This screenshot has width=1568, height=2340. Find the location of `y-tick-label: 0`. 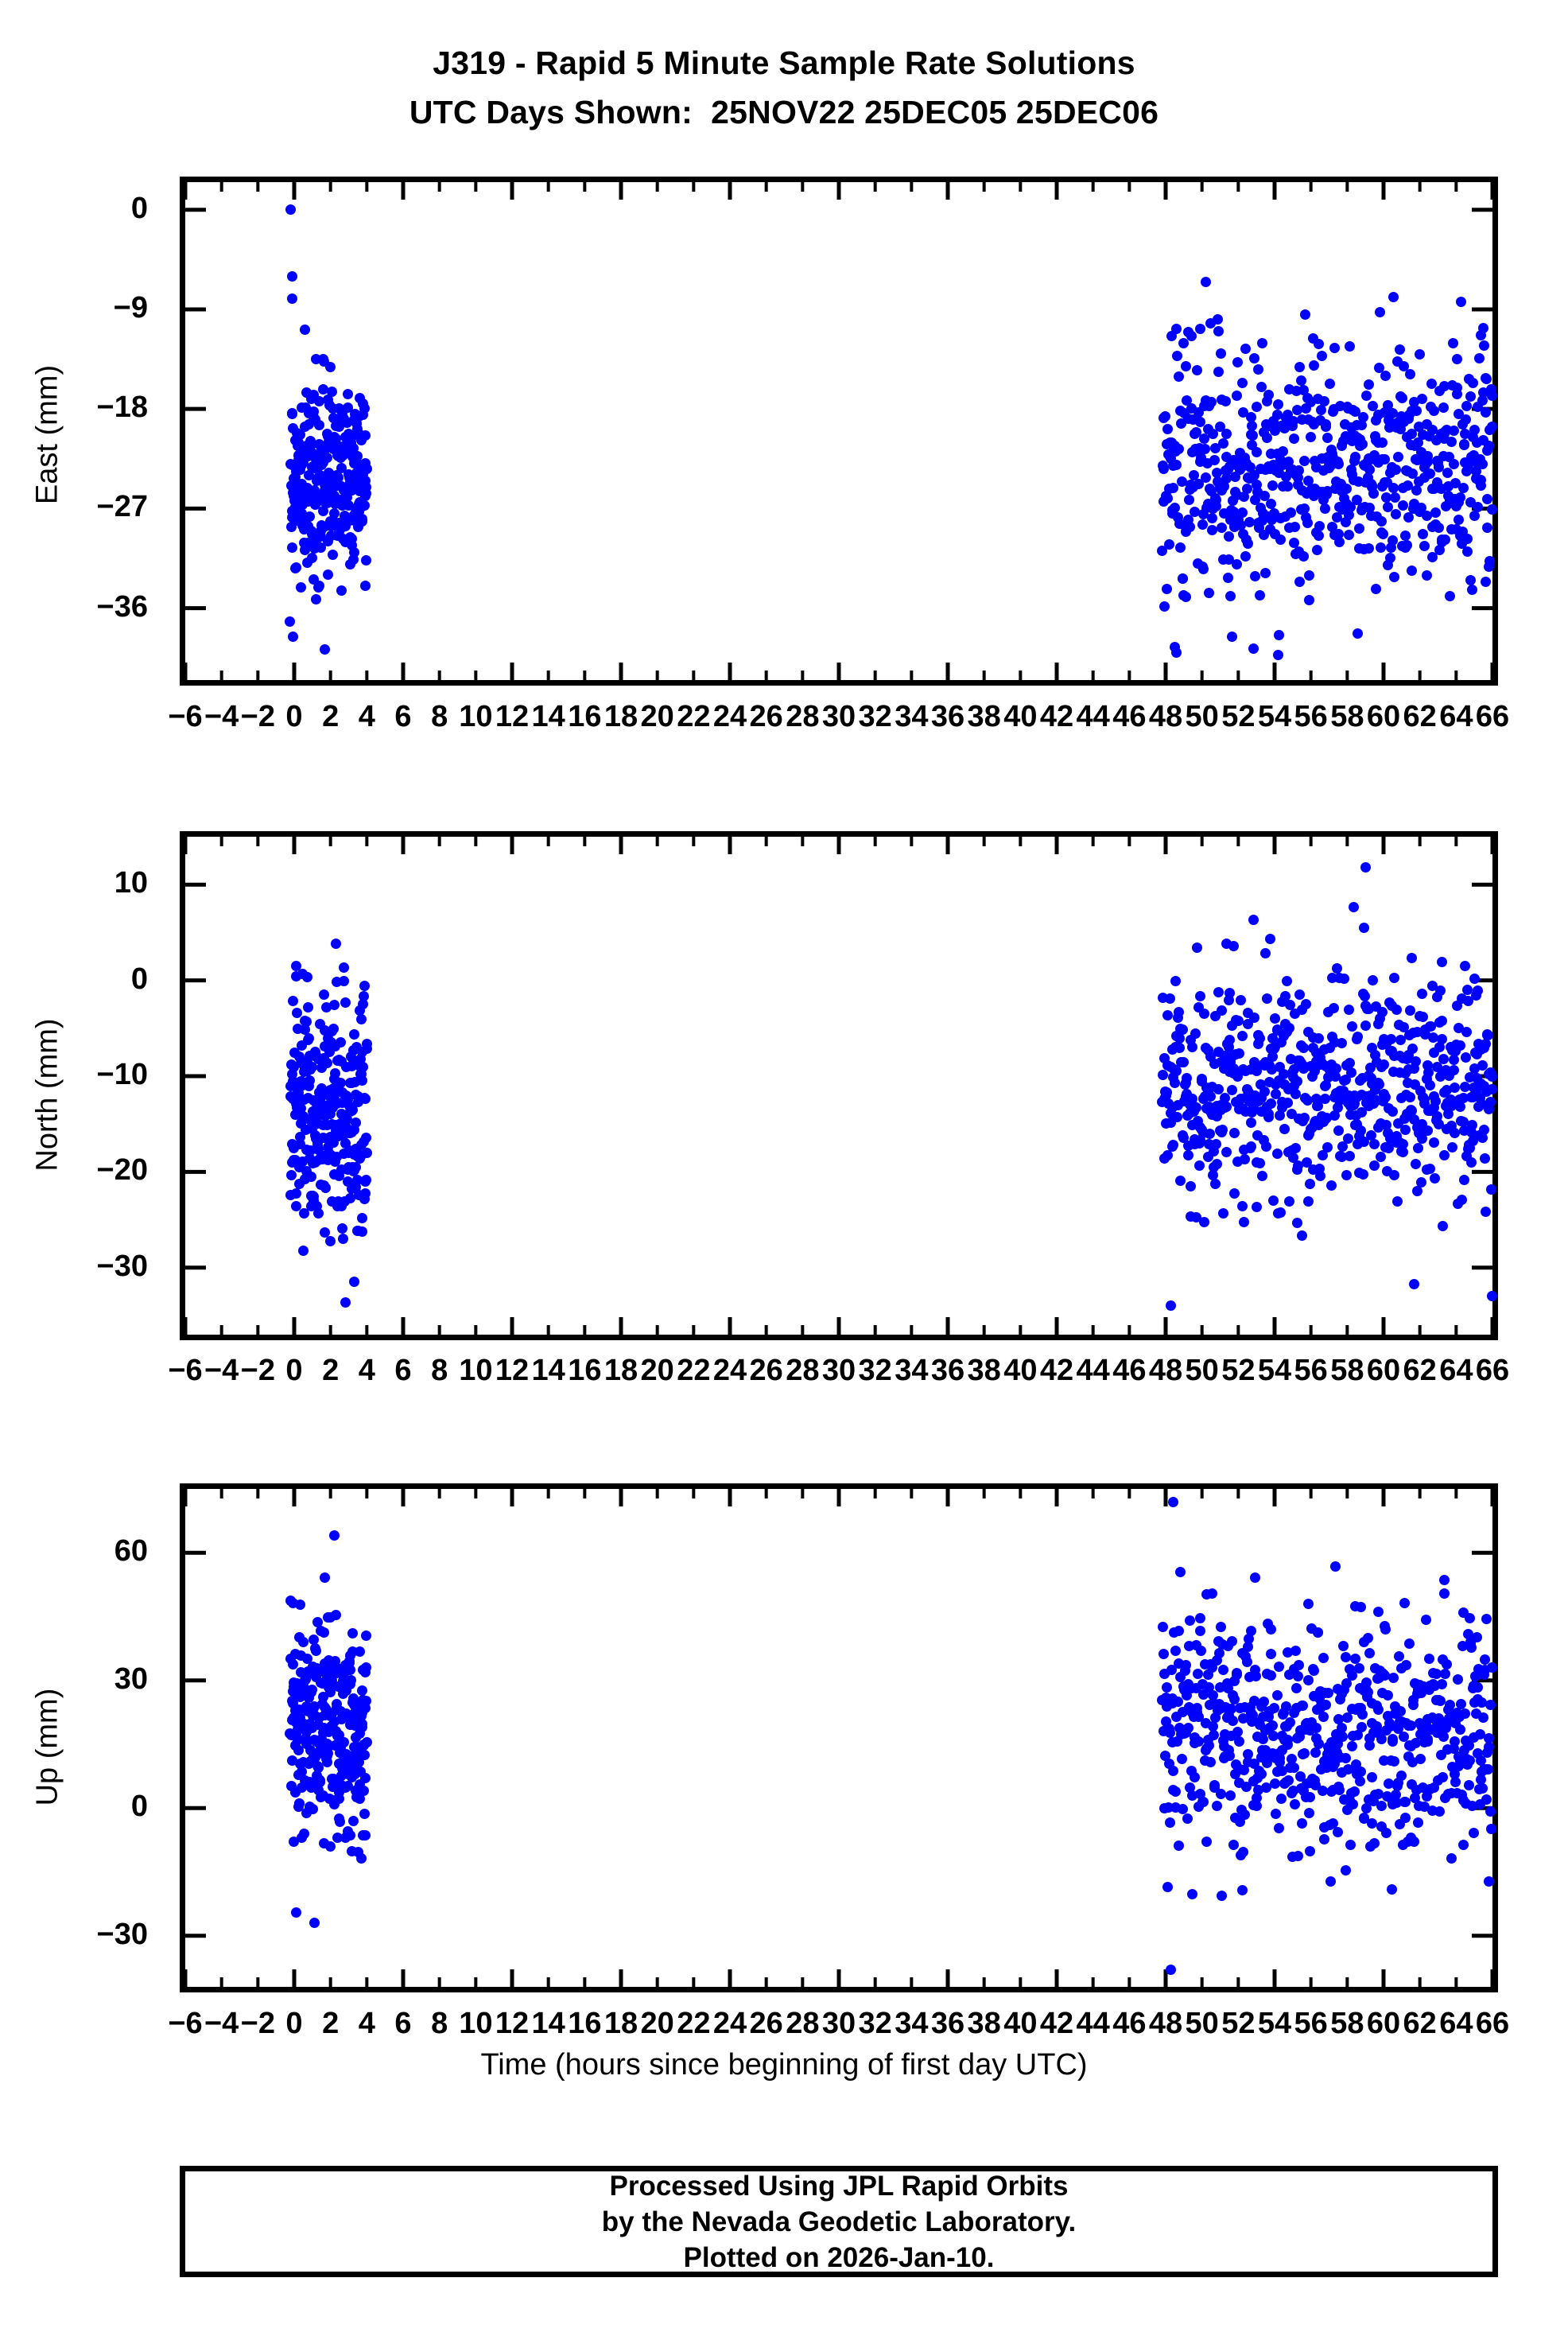

y-tick-label: 0 is located at coordinates (139, 1807).